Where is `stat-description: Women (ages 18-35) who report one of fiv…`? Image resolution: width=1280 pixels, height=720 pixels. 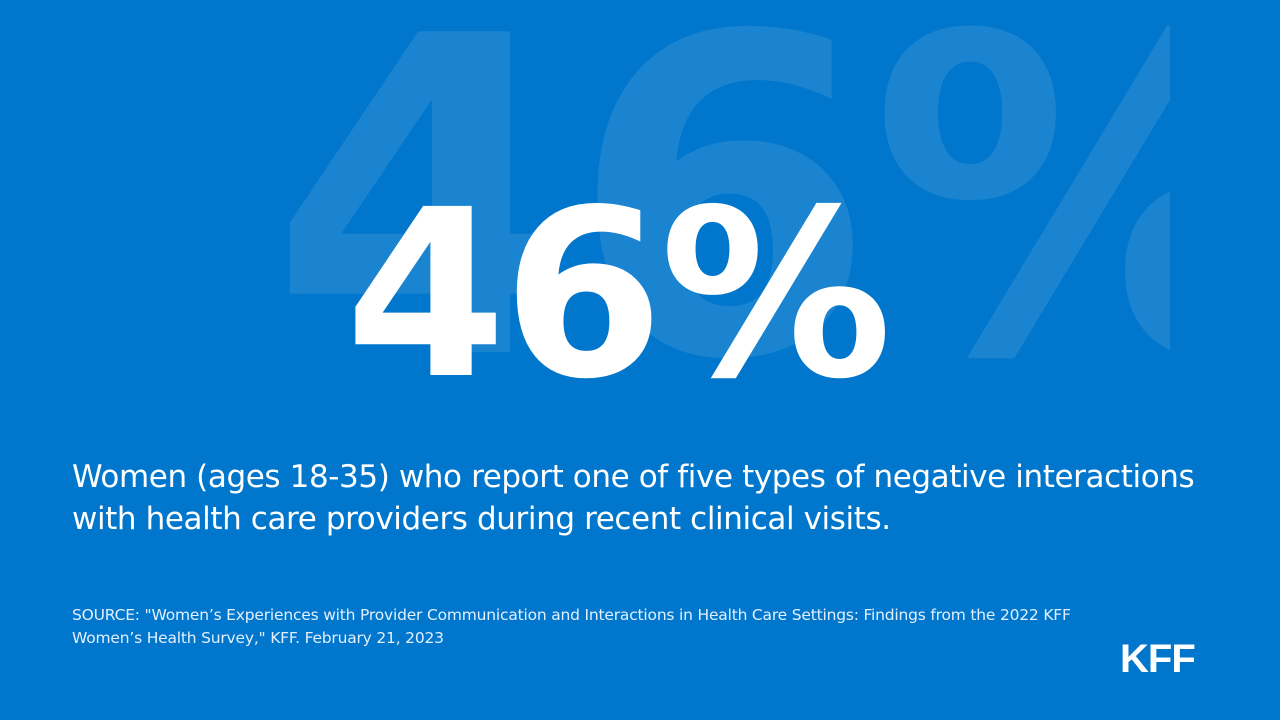 stat-description: Women (ages 18-35) who report one of fiv… is located at coordinates (633, 498).